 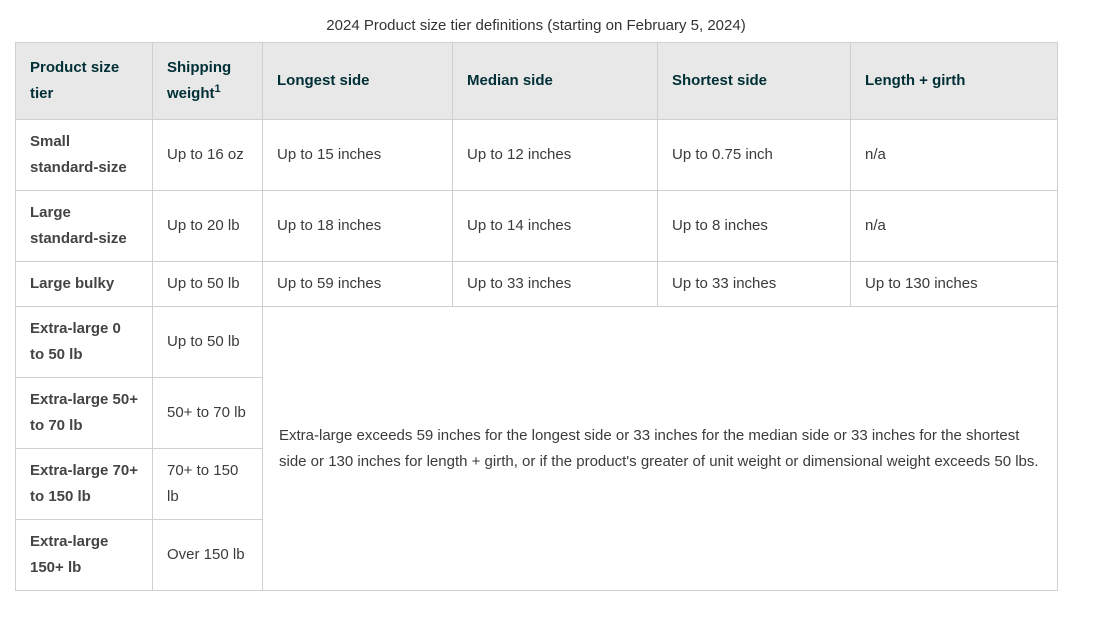 I want to click on median-side-cell: Up to 14 inches, so click(x=555, y=226).